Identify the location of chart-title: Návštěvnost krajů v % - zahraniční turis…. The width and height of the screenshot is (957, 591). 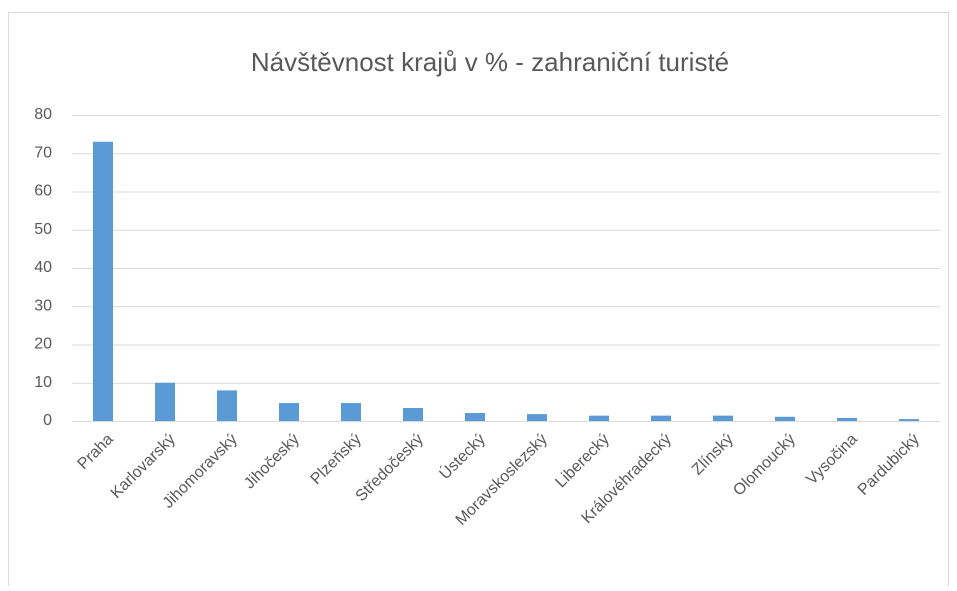
(490, 62).